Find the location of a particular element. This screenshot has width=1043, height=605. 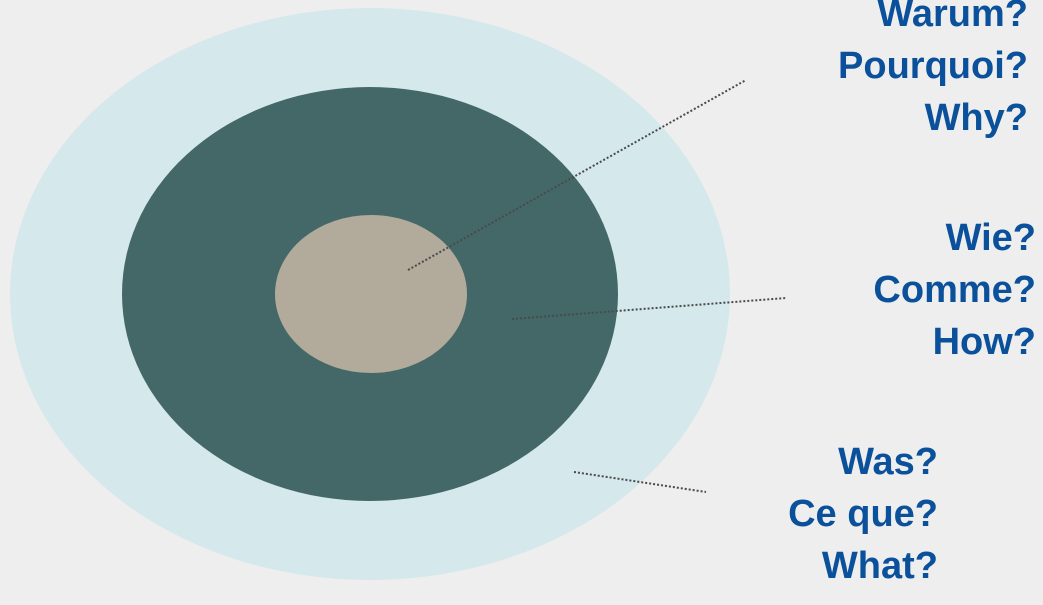

label-why-de: Warum? is located at coordinates (952, 17).